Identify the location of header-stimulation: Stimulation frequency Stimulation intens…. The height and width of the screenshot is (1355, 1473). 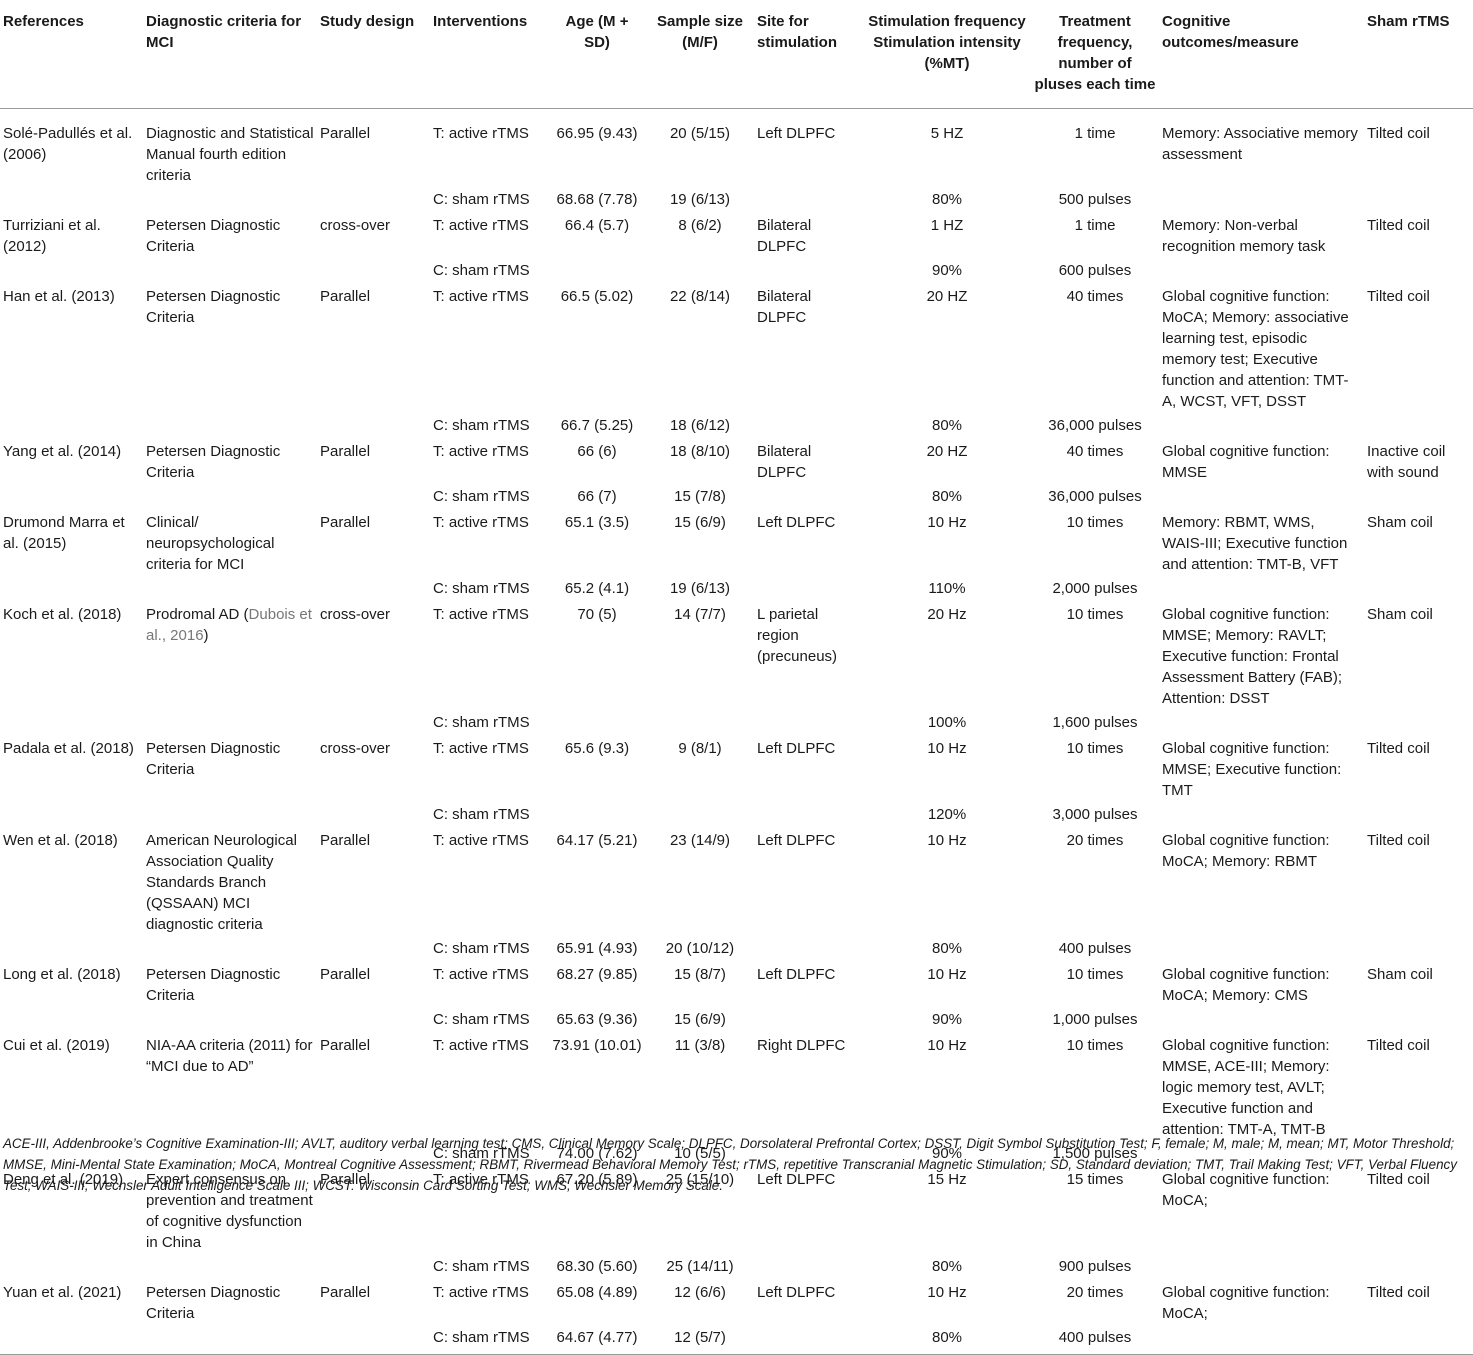
(947, 57).